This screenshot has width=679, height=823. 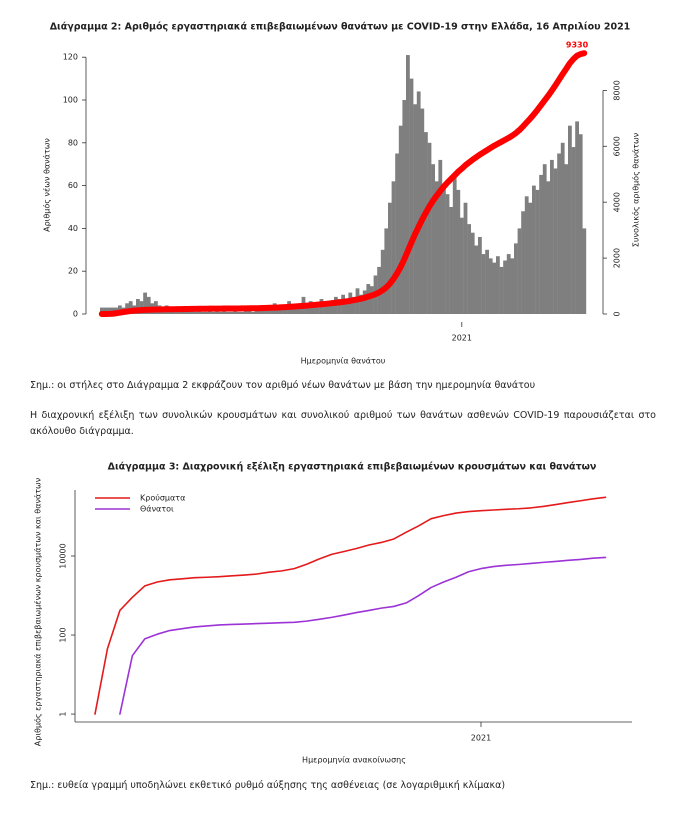 I want to click on y-tick-label: 20, so click(x=73, y=271).